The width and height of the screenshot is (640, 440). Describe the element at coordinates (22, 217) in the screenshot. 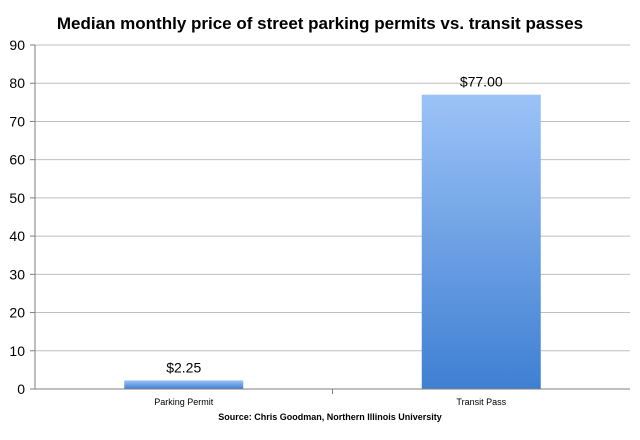

I see `y-axis-ticks: 0 10 20 30 40 50 60 70 80 90` at that location.